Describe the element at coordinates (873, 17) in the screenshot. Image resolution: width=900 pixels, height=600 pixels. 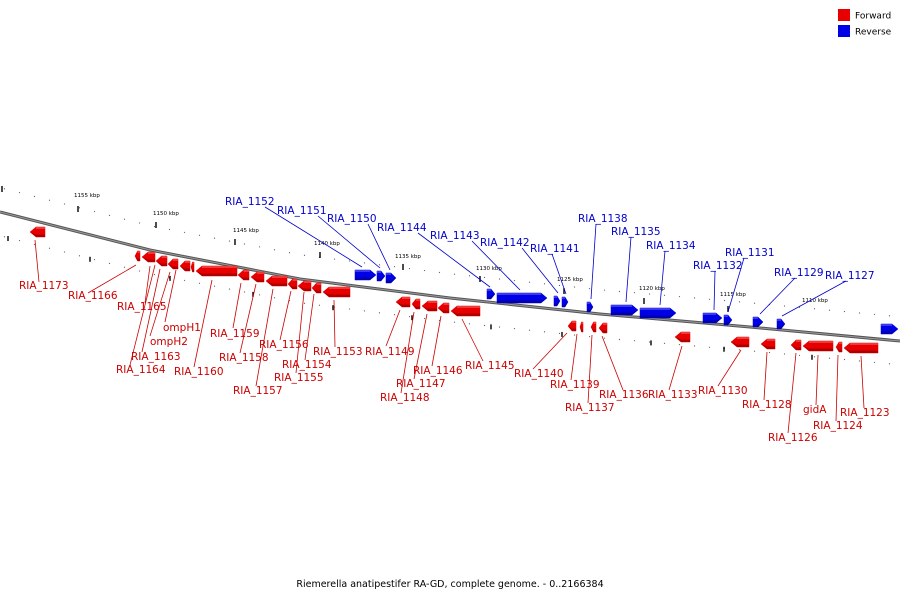
I see `legend-forward-label: Forward` at that location.